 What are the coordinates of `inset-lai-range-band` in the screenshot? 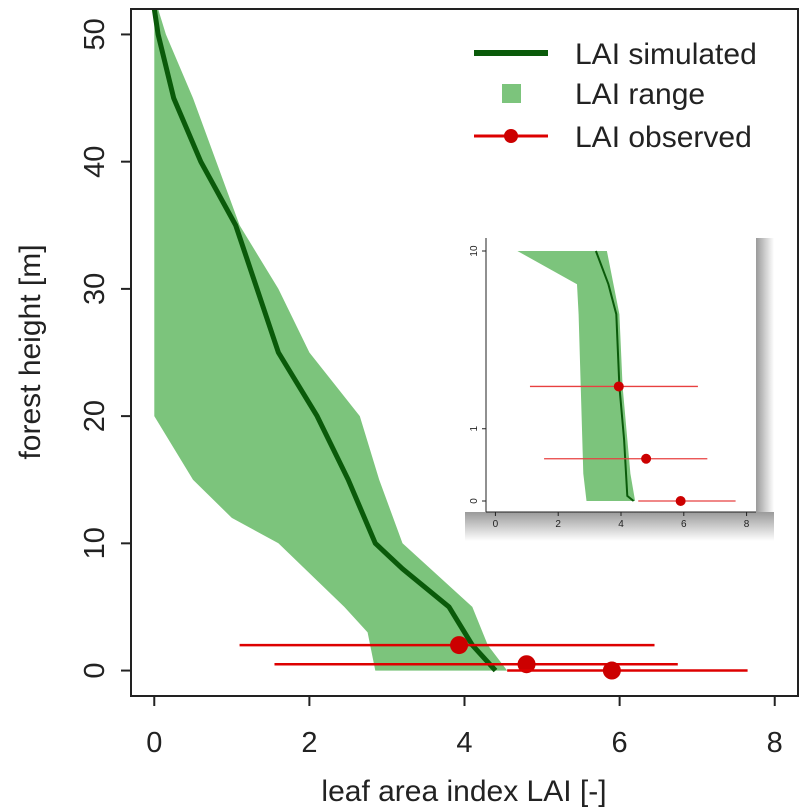 It's located at (576, 376).